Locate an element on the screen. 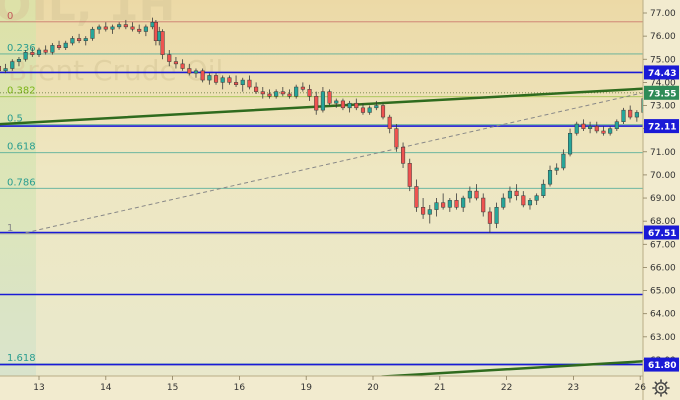 This screenshot has width=680, height=400. price-label: 61.80 is located at coordinates (662, 366).